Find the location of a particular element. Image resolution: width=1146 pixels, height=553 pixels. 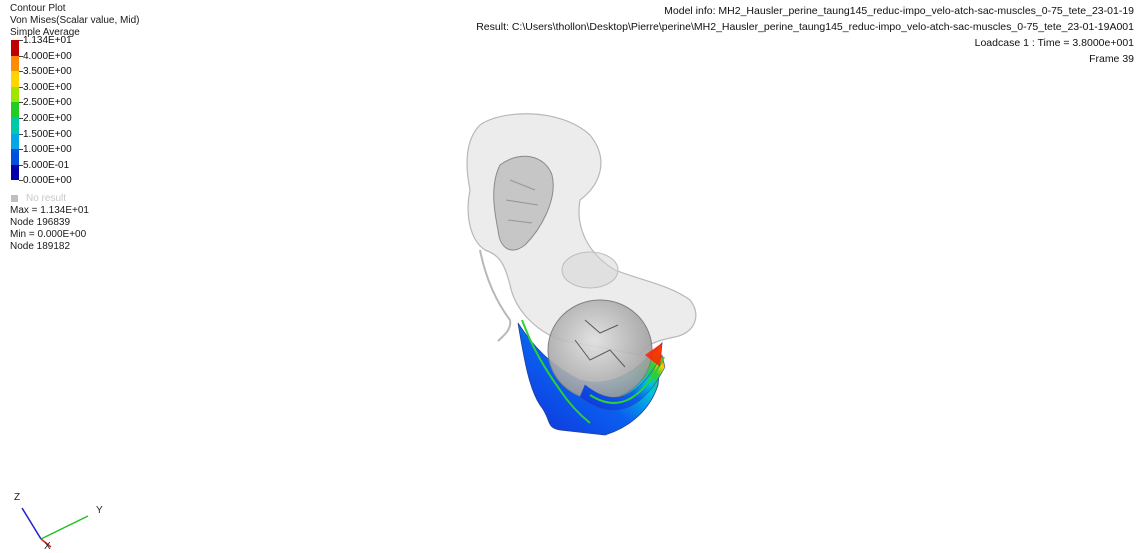

no-result-swatch is located at coordinates (14, 198).